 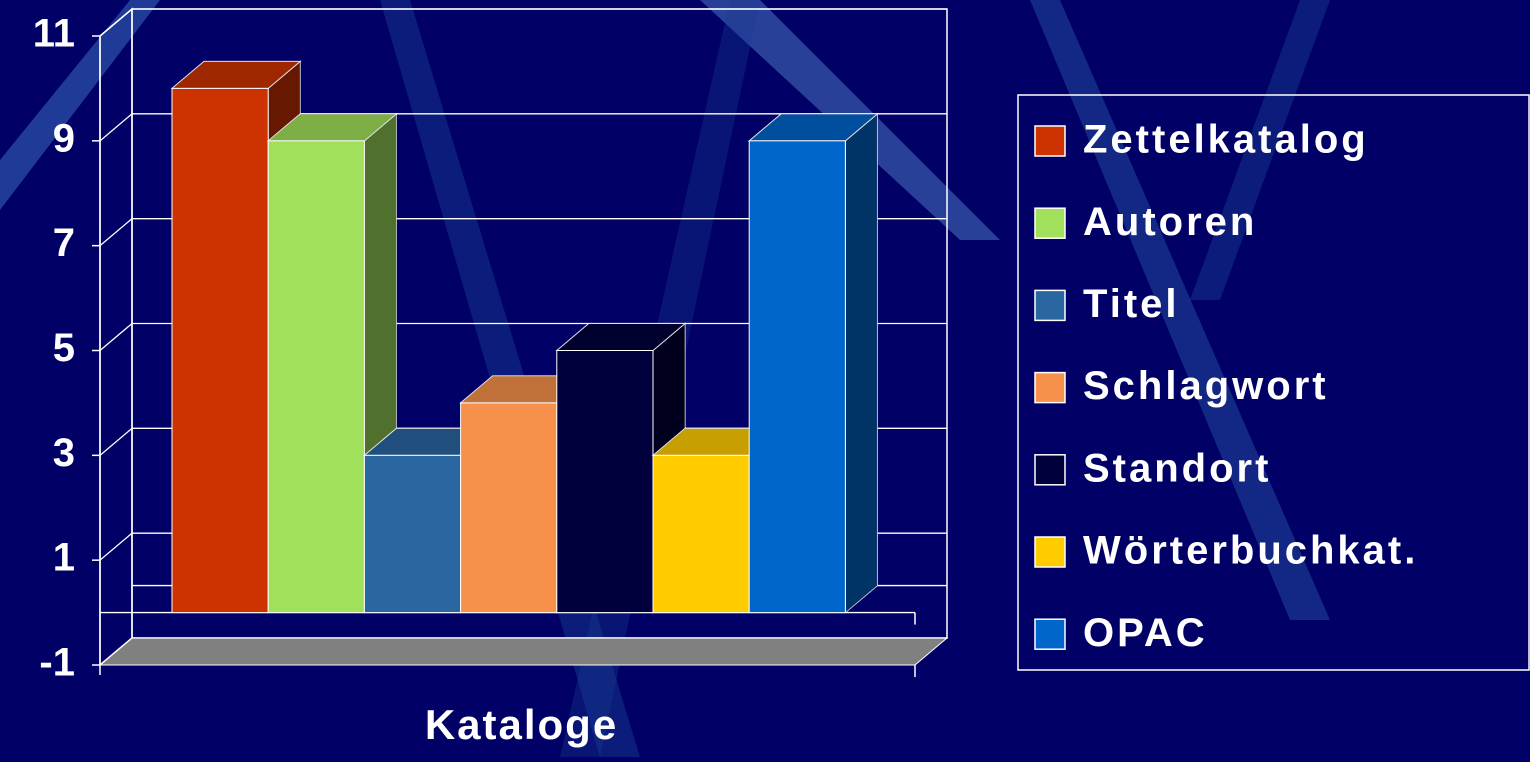 What do you see at coordinates (64, 453) in the screenshot?
I see `y-tick-label: 3` at bounding box center [64, 453].